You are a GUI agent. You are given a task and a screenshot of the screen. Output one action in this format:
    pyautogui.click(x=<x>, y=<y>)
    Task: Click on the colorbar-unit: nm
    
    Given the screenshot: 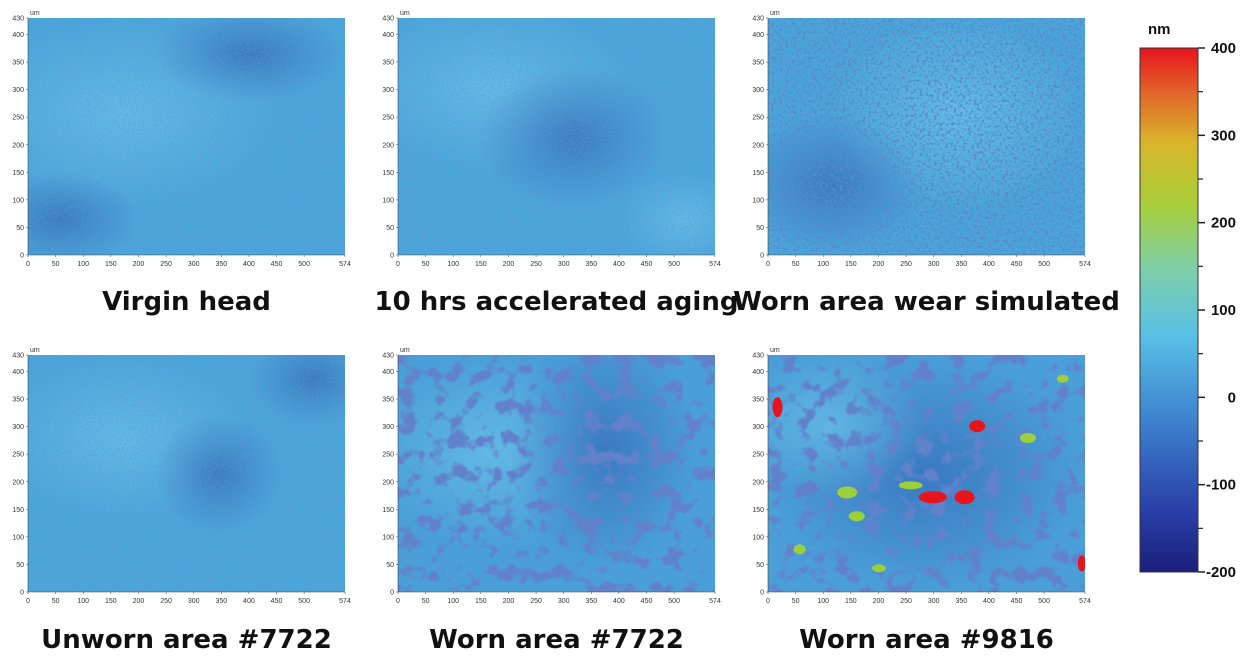 What is the action you would take?
    pyautogui.click(x=1159, y=29)
    